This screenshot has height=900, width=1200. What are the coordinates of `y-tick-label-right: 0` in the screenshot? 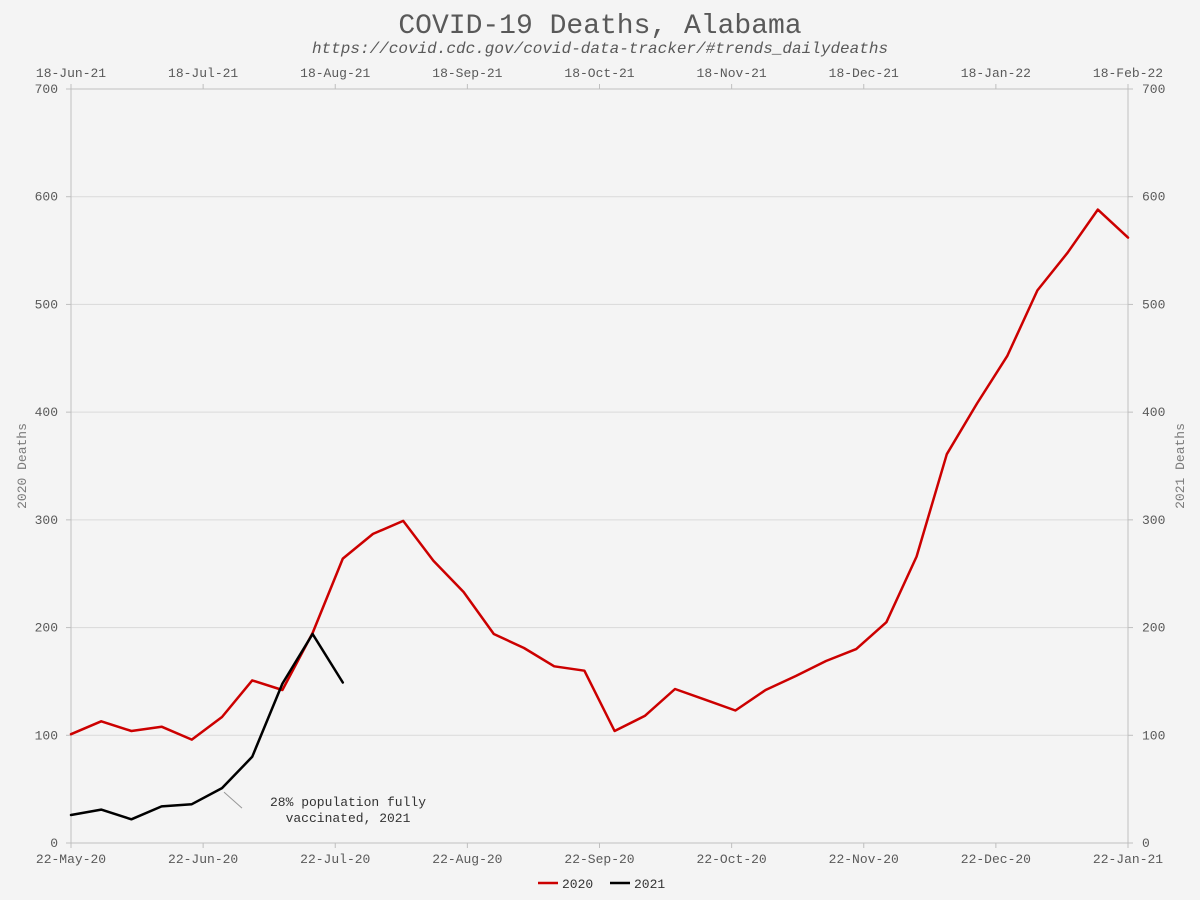 It's located at (1146, 843).